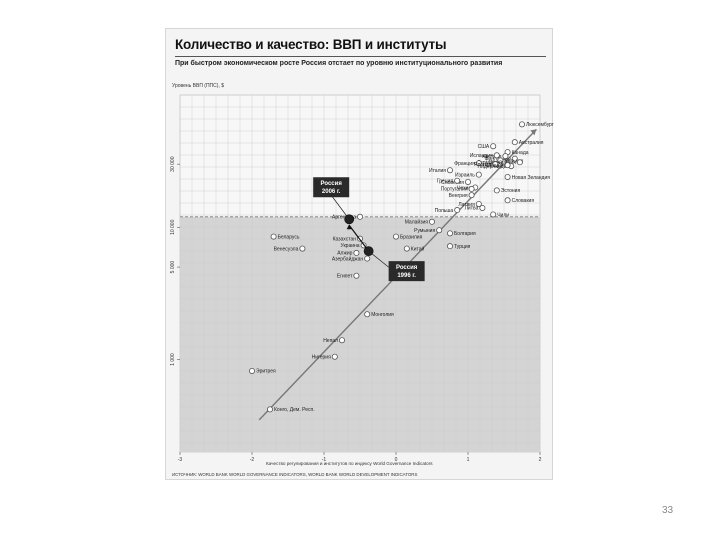 This screenshot has width=720, height=540. Describe the element at coordinates (465, 234) in the screenshot. I see `data-label: Болгария` at that location.